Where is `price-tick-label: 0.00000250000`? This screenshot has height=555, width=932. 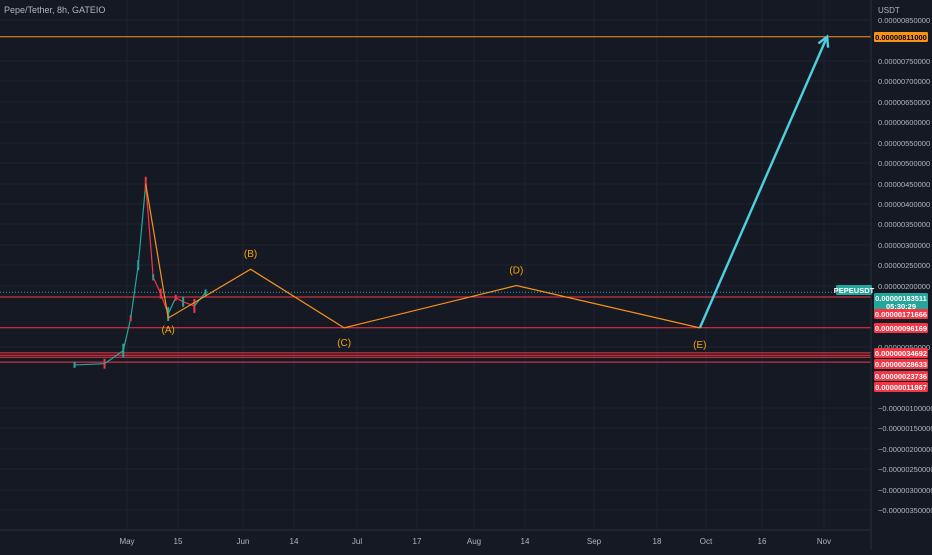 price-tick-label: 0.00000250000 is located at coordinates (904, 265).